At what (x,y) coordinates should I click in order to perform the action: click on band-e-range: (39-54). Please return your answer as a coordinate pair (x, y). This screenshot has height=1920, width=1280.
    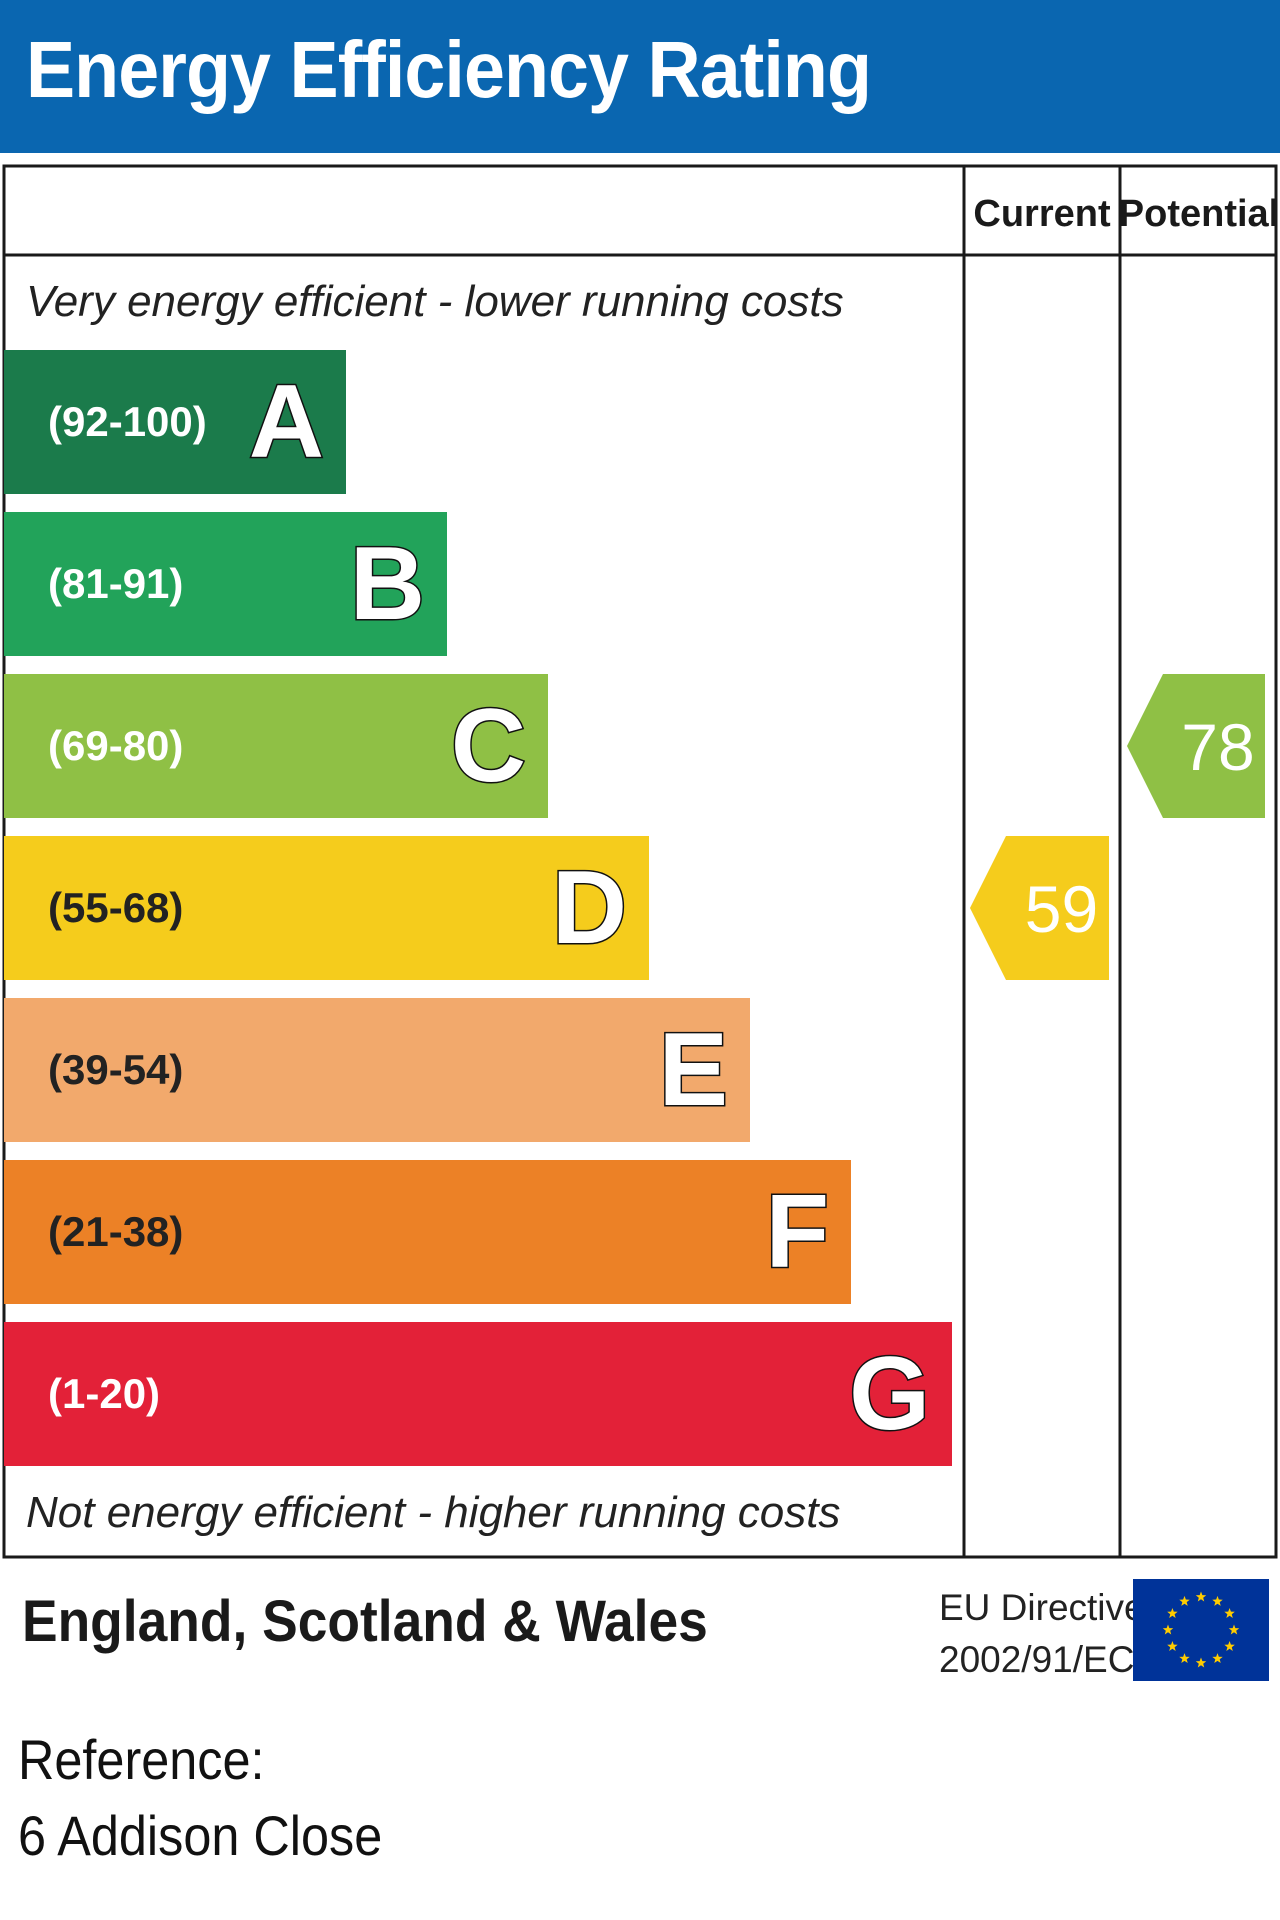
    Looking at the image, I should click on (115, 1069).